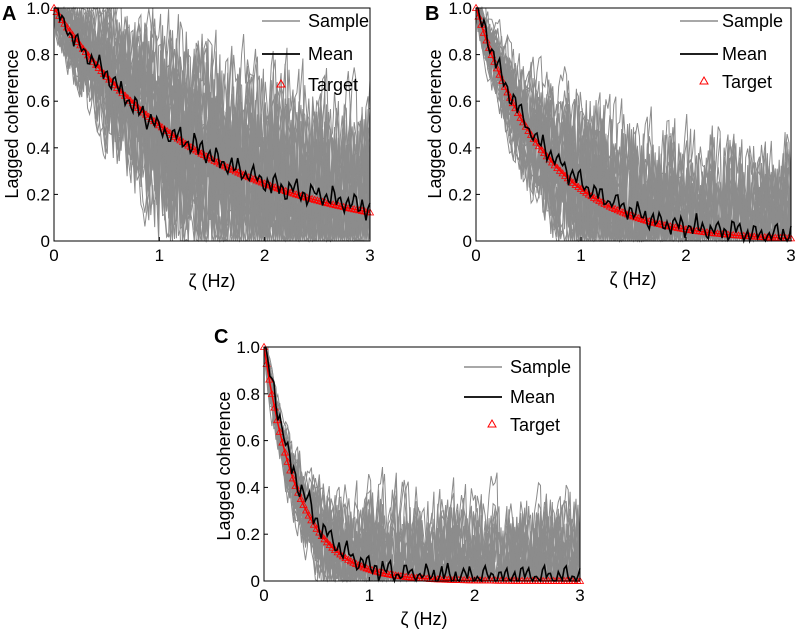  Describe the element at coordinates (9, 14) in the screenshot. I see `panel-a-letter: A` at that location.